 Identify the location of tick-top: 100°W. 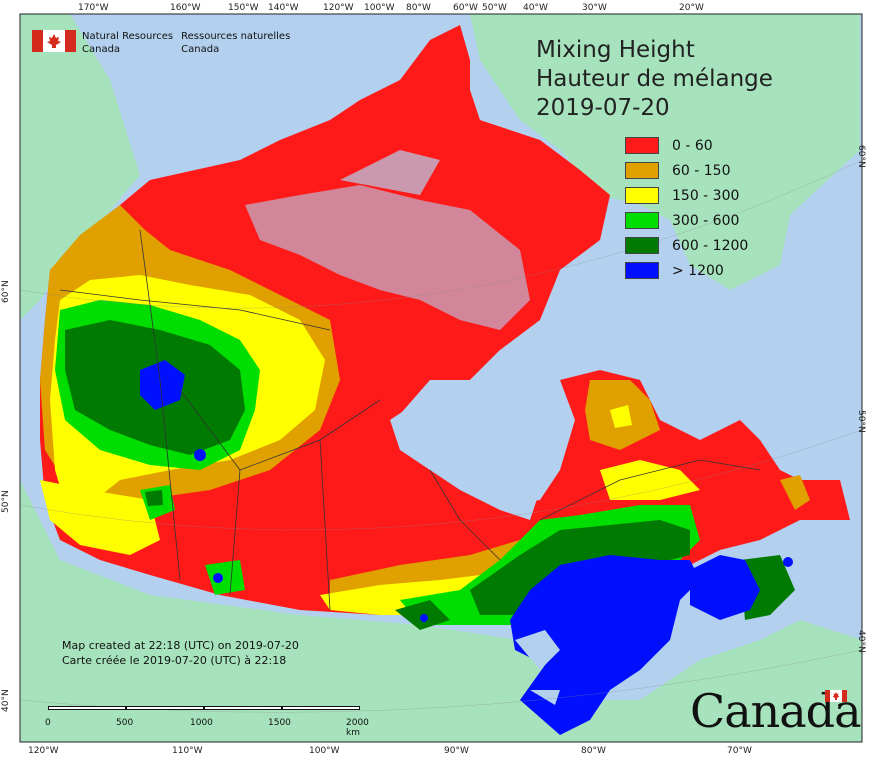
(379, 8).